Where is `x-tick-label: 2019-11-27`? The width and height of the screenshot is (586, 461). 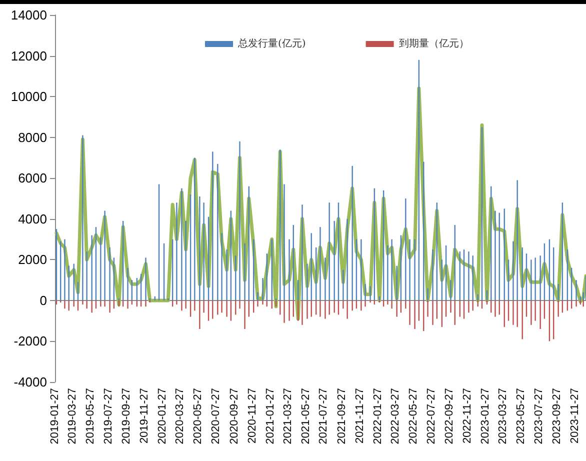
x-tick-label: 2019-11-27 is located at coordinates (144, 416).